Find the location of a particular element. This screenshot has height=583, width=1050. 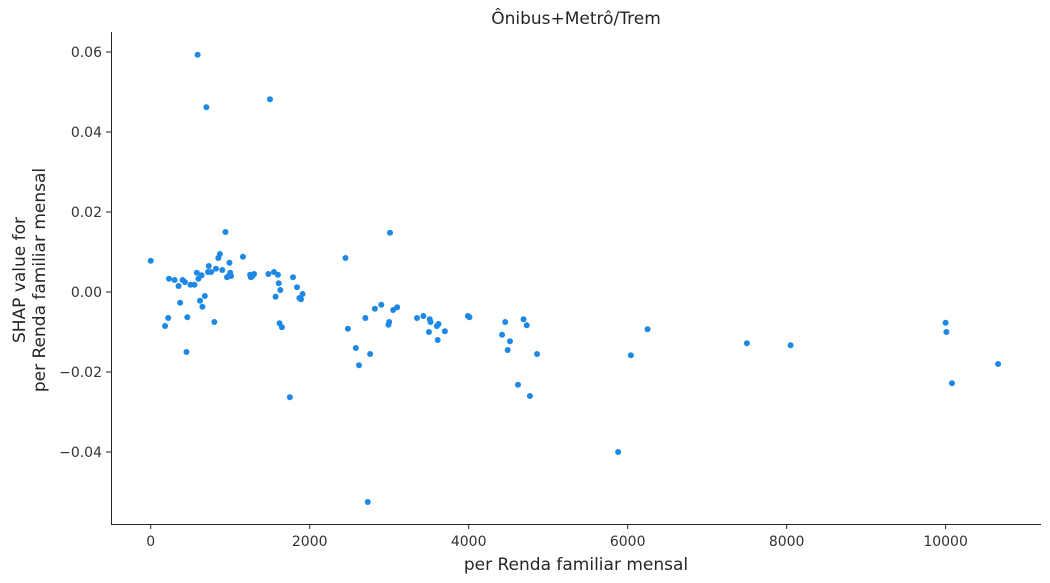

x-tick-label: 4000 is located at coordinates (469, 542).